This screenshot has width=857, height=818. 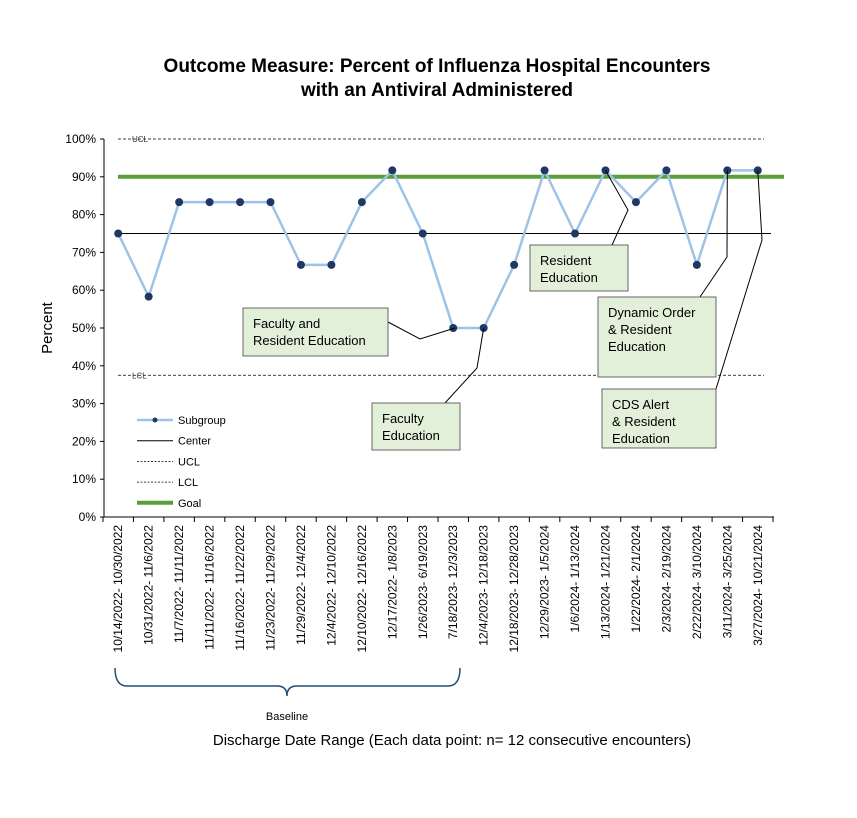 What do you see at coordinates (666, 579) in the screenshot?
I see `x-tick-label: 2/3/2024- 2/19/2024` at bounding box center [666, 579].